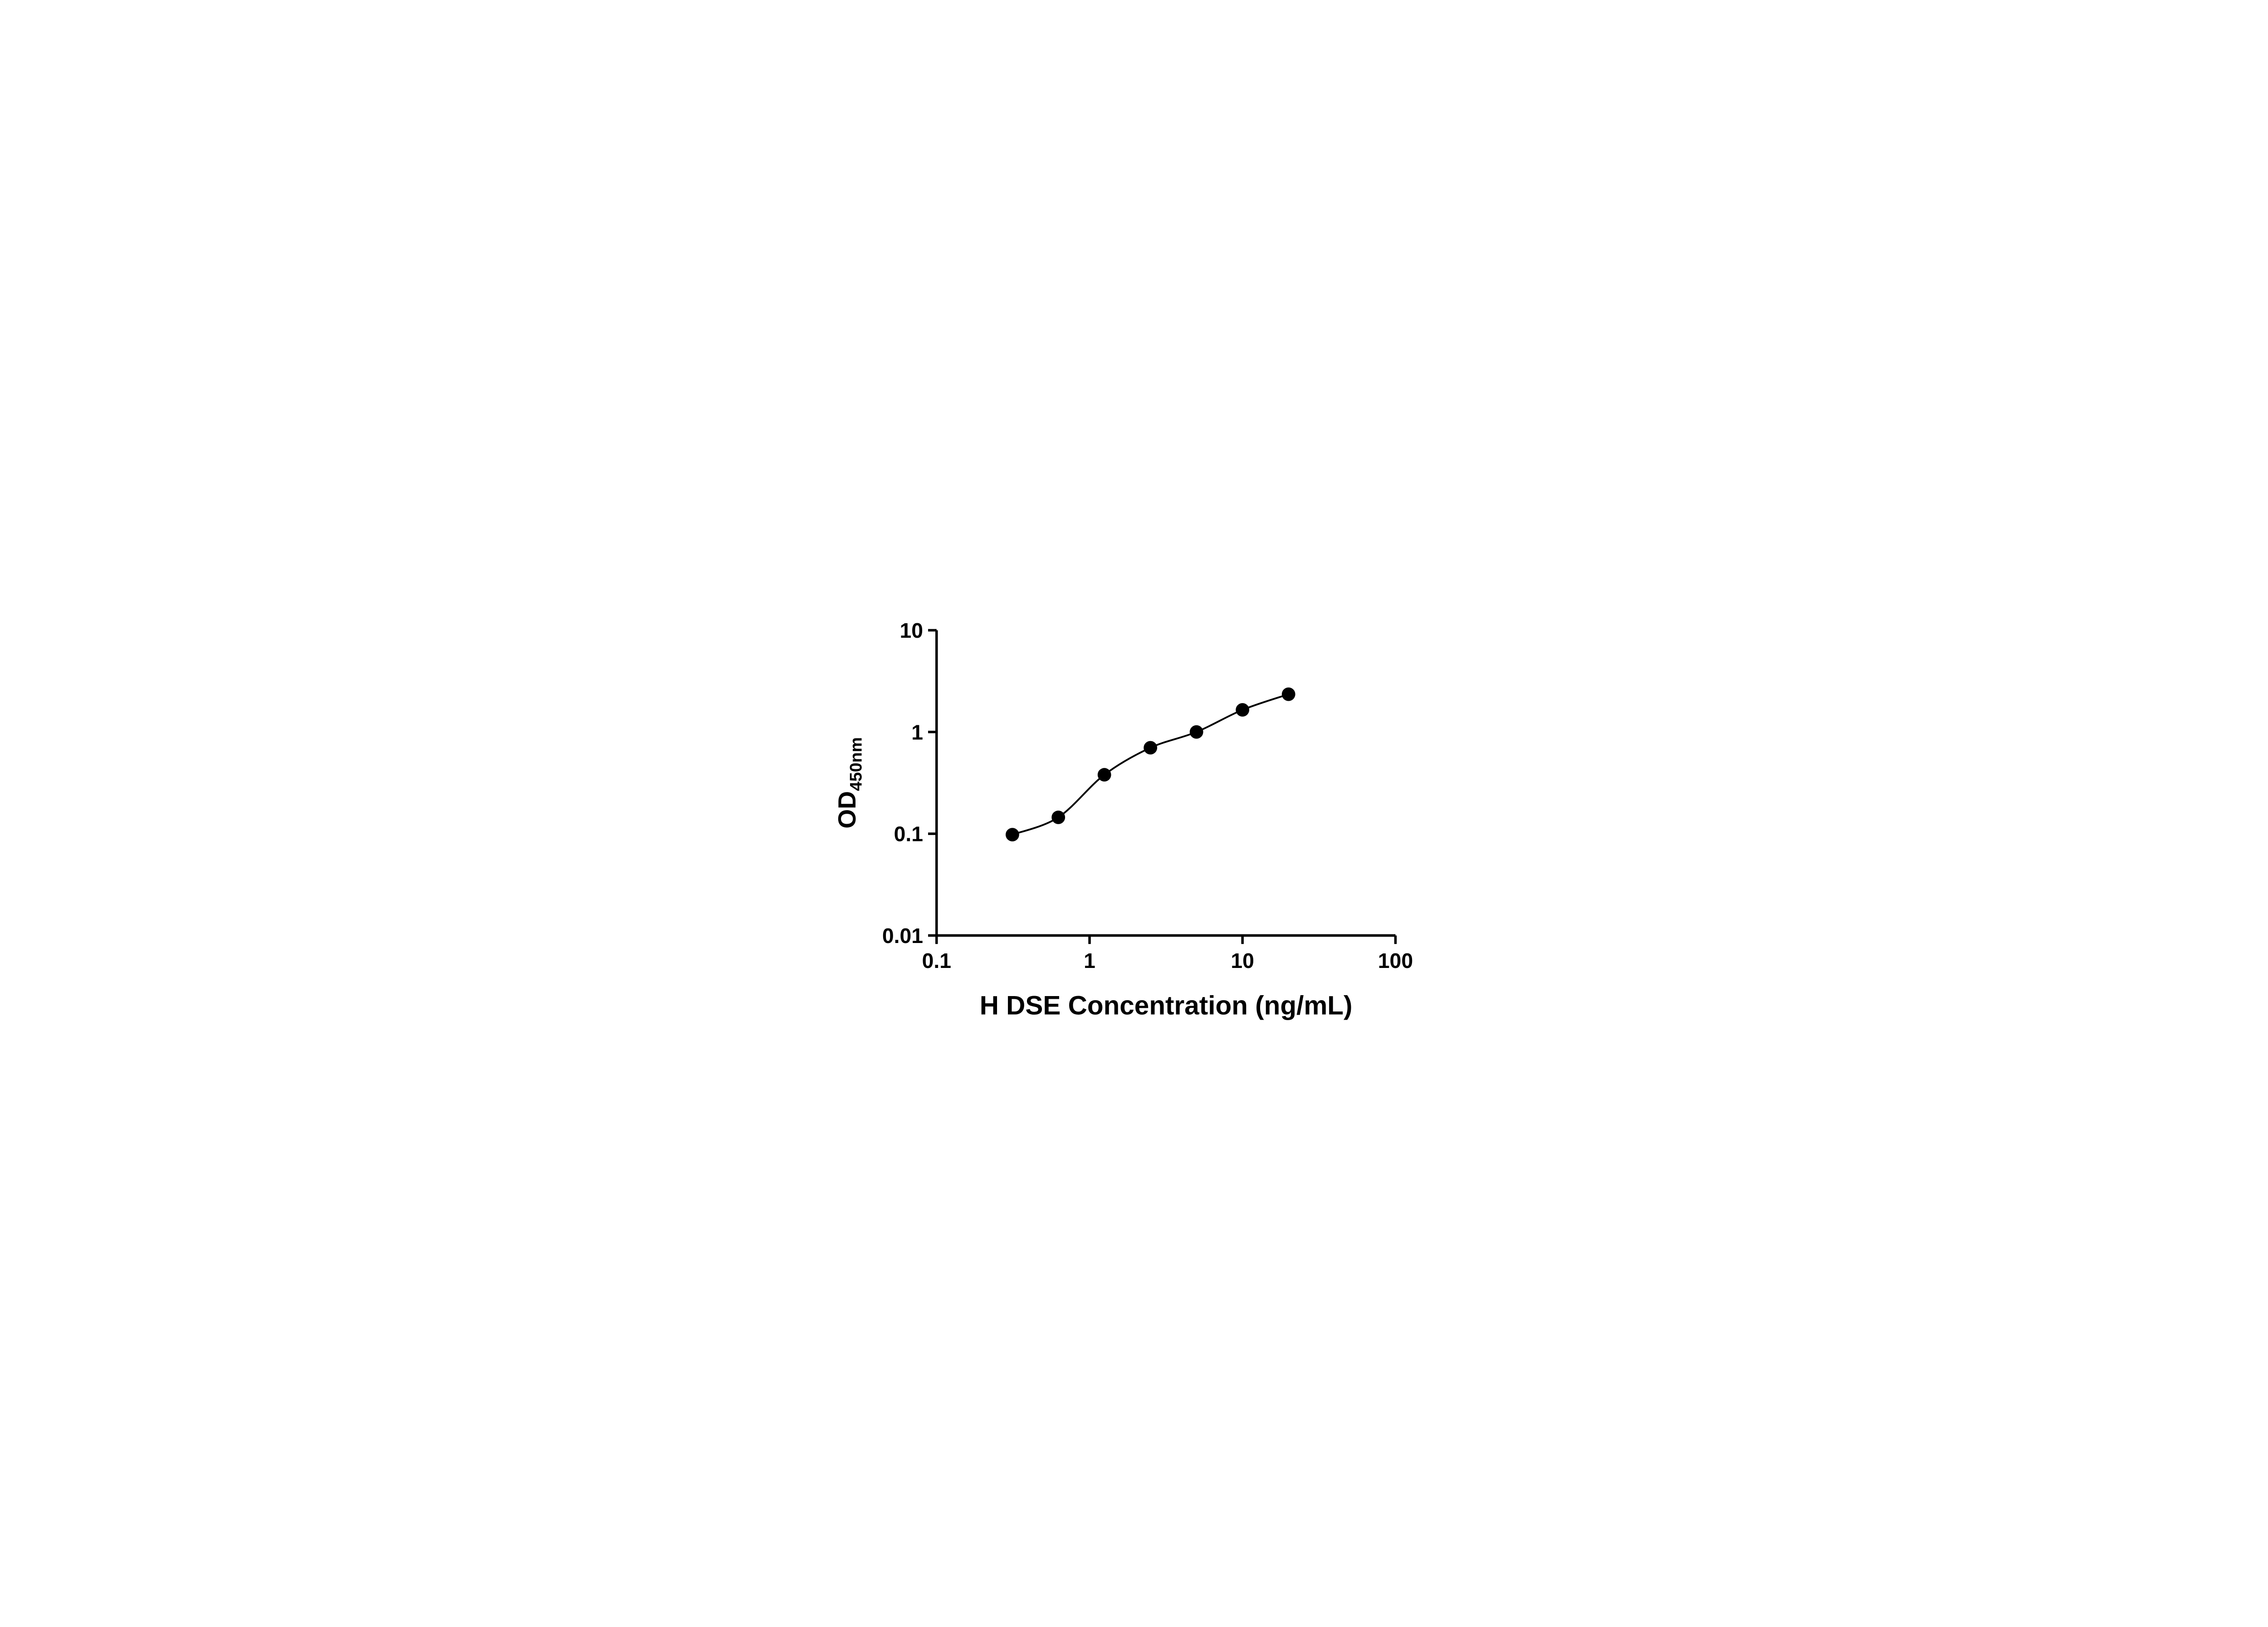  I want to click on y-axis-tick-label: 1, so click(917, 732).